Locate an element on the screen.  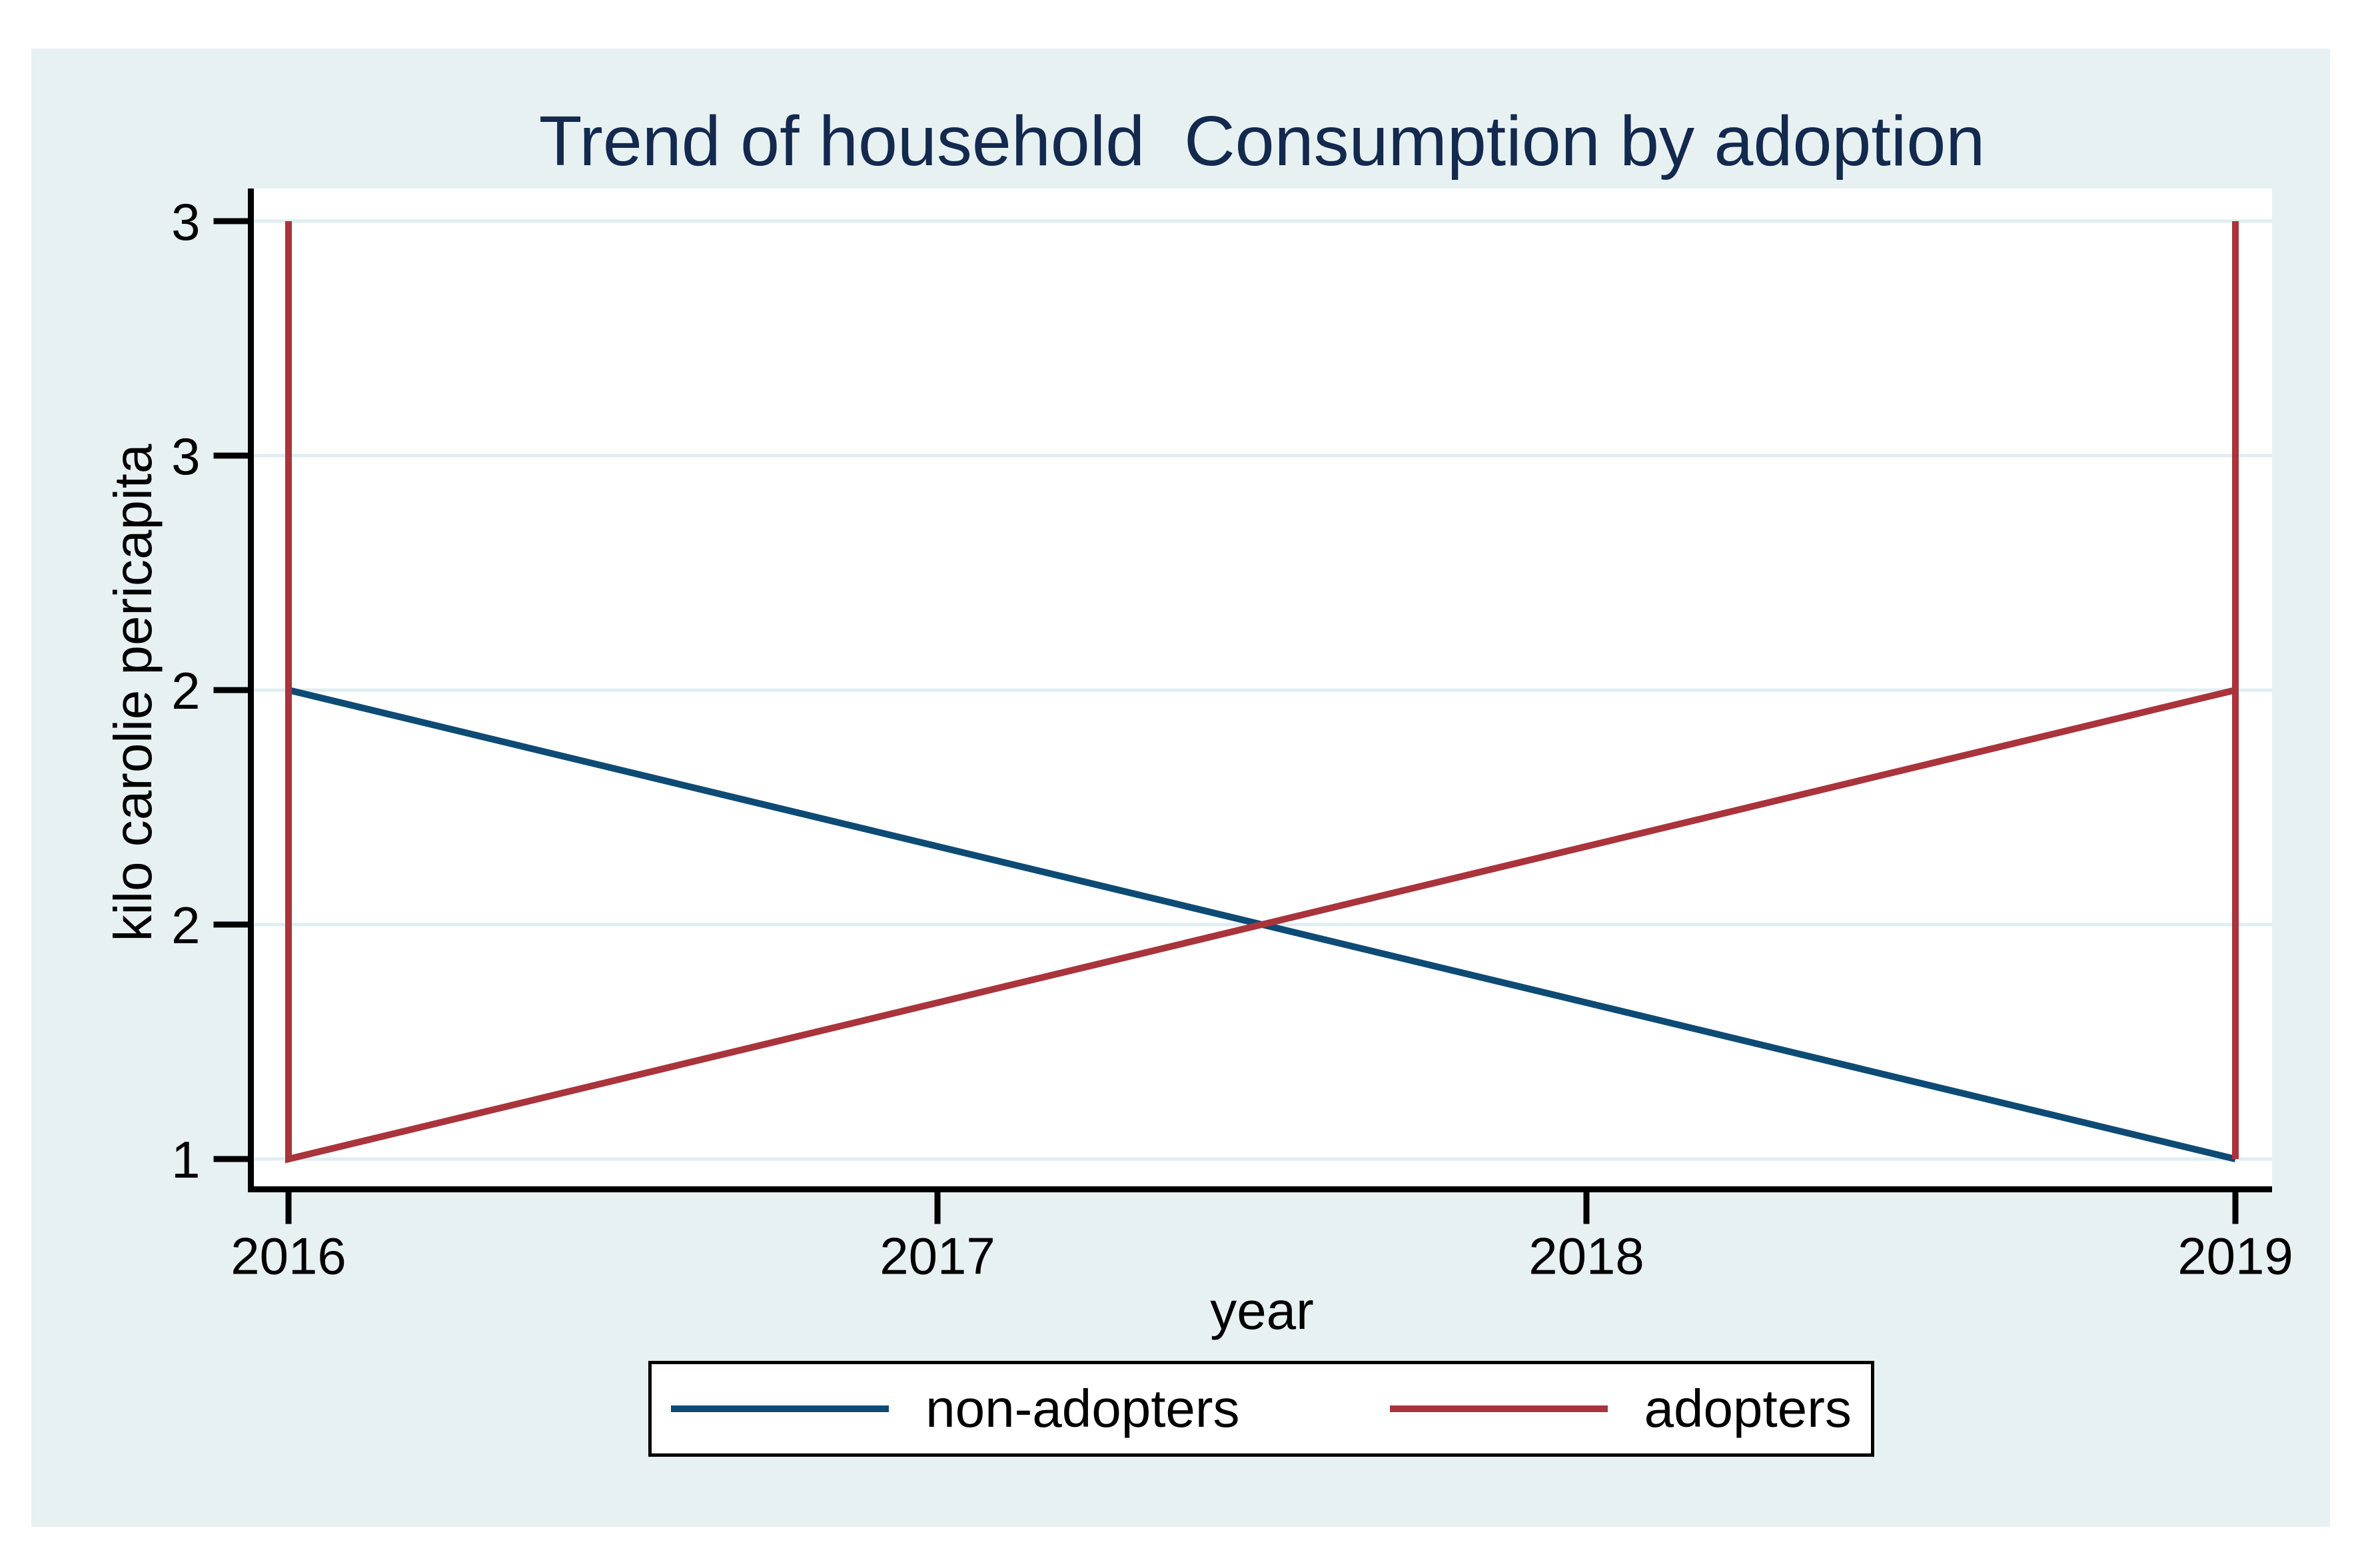
legend-item-non-adopters: non-adopters is located at coordinates (955, 1408).